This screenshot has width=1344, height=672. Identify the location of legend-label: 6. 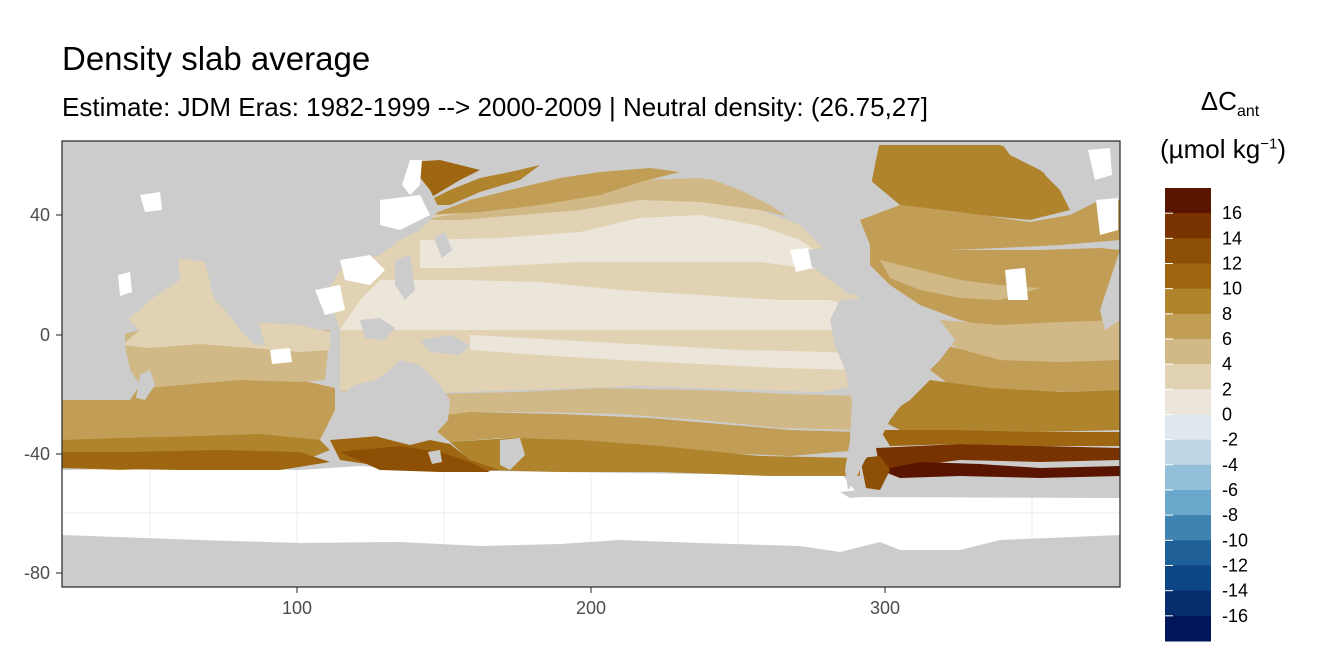
(1227, 339).